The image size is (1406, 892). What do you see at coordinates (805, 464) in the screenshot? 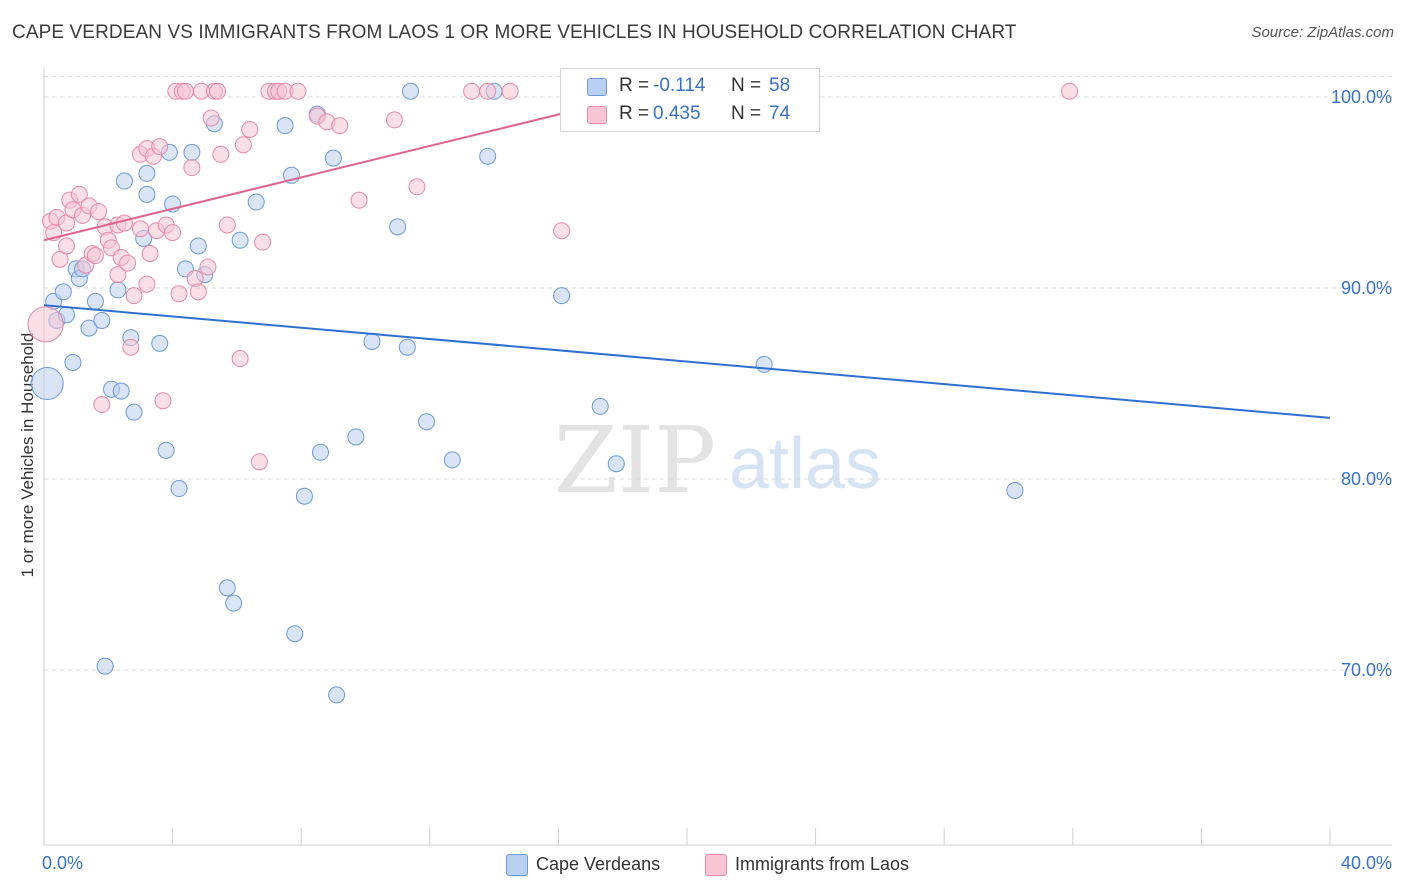
I see `watermark-atlas: atlas` at bounding box center [805, 464].